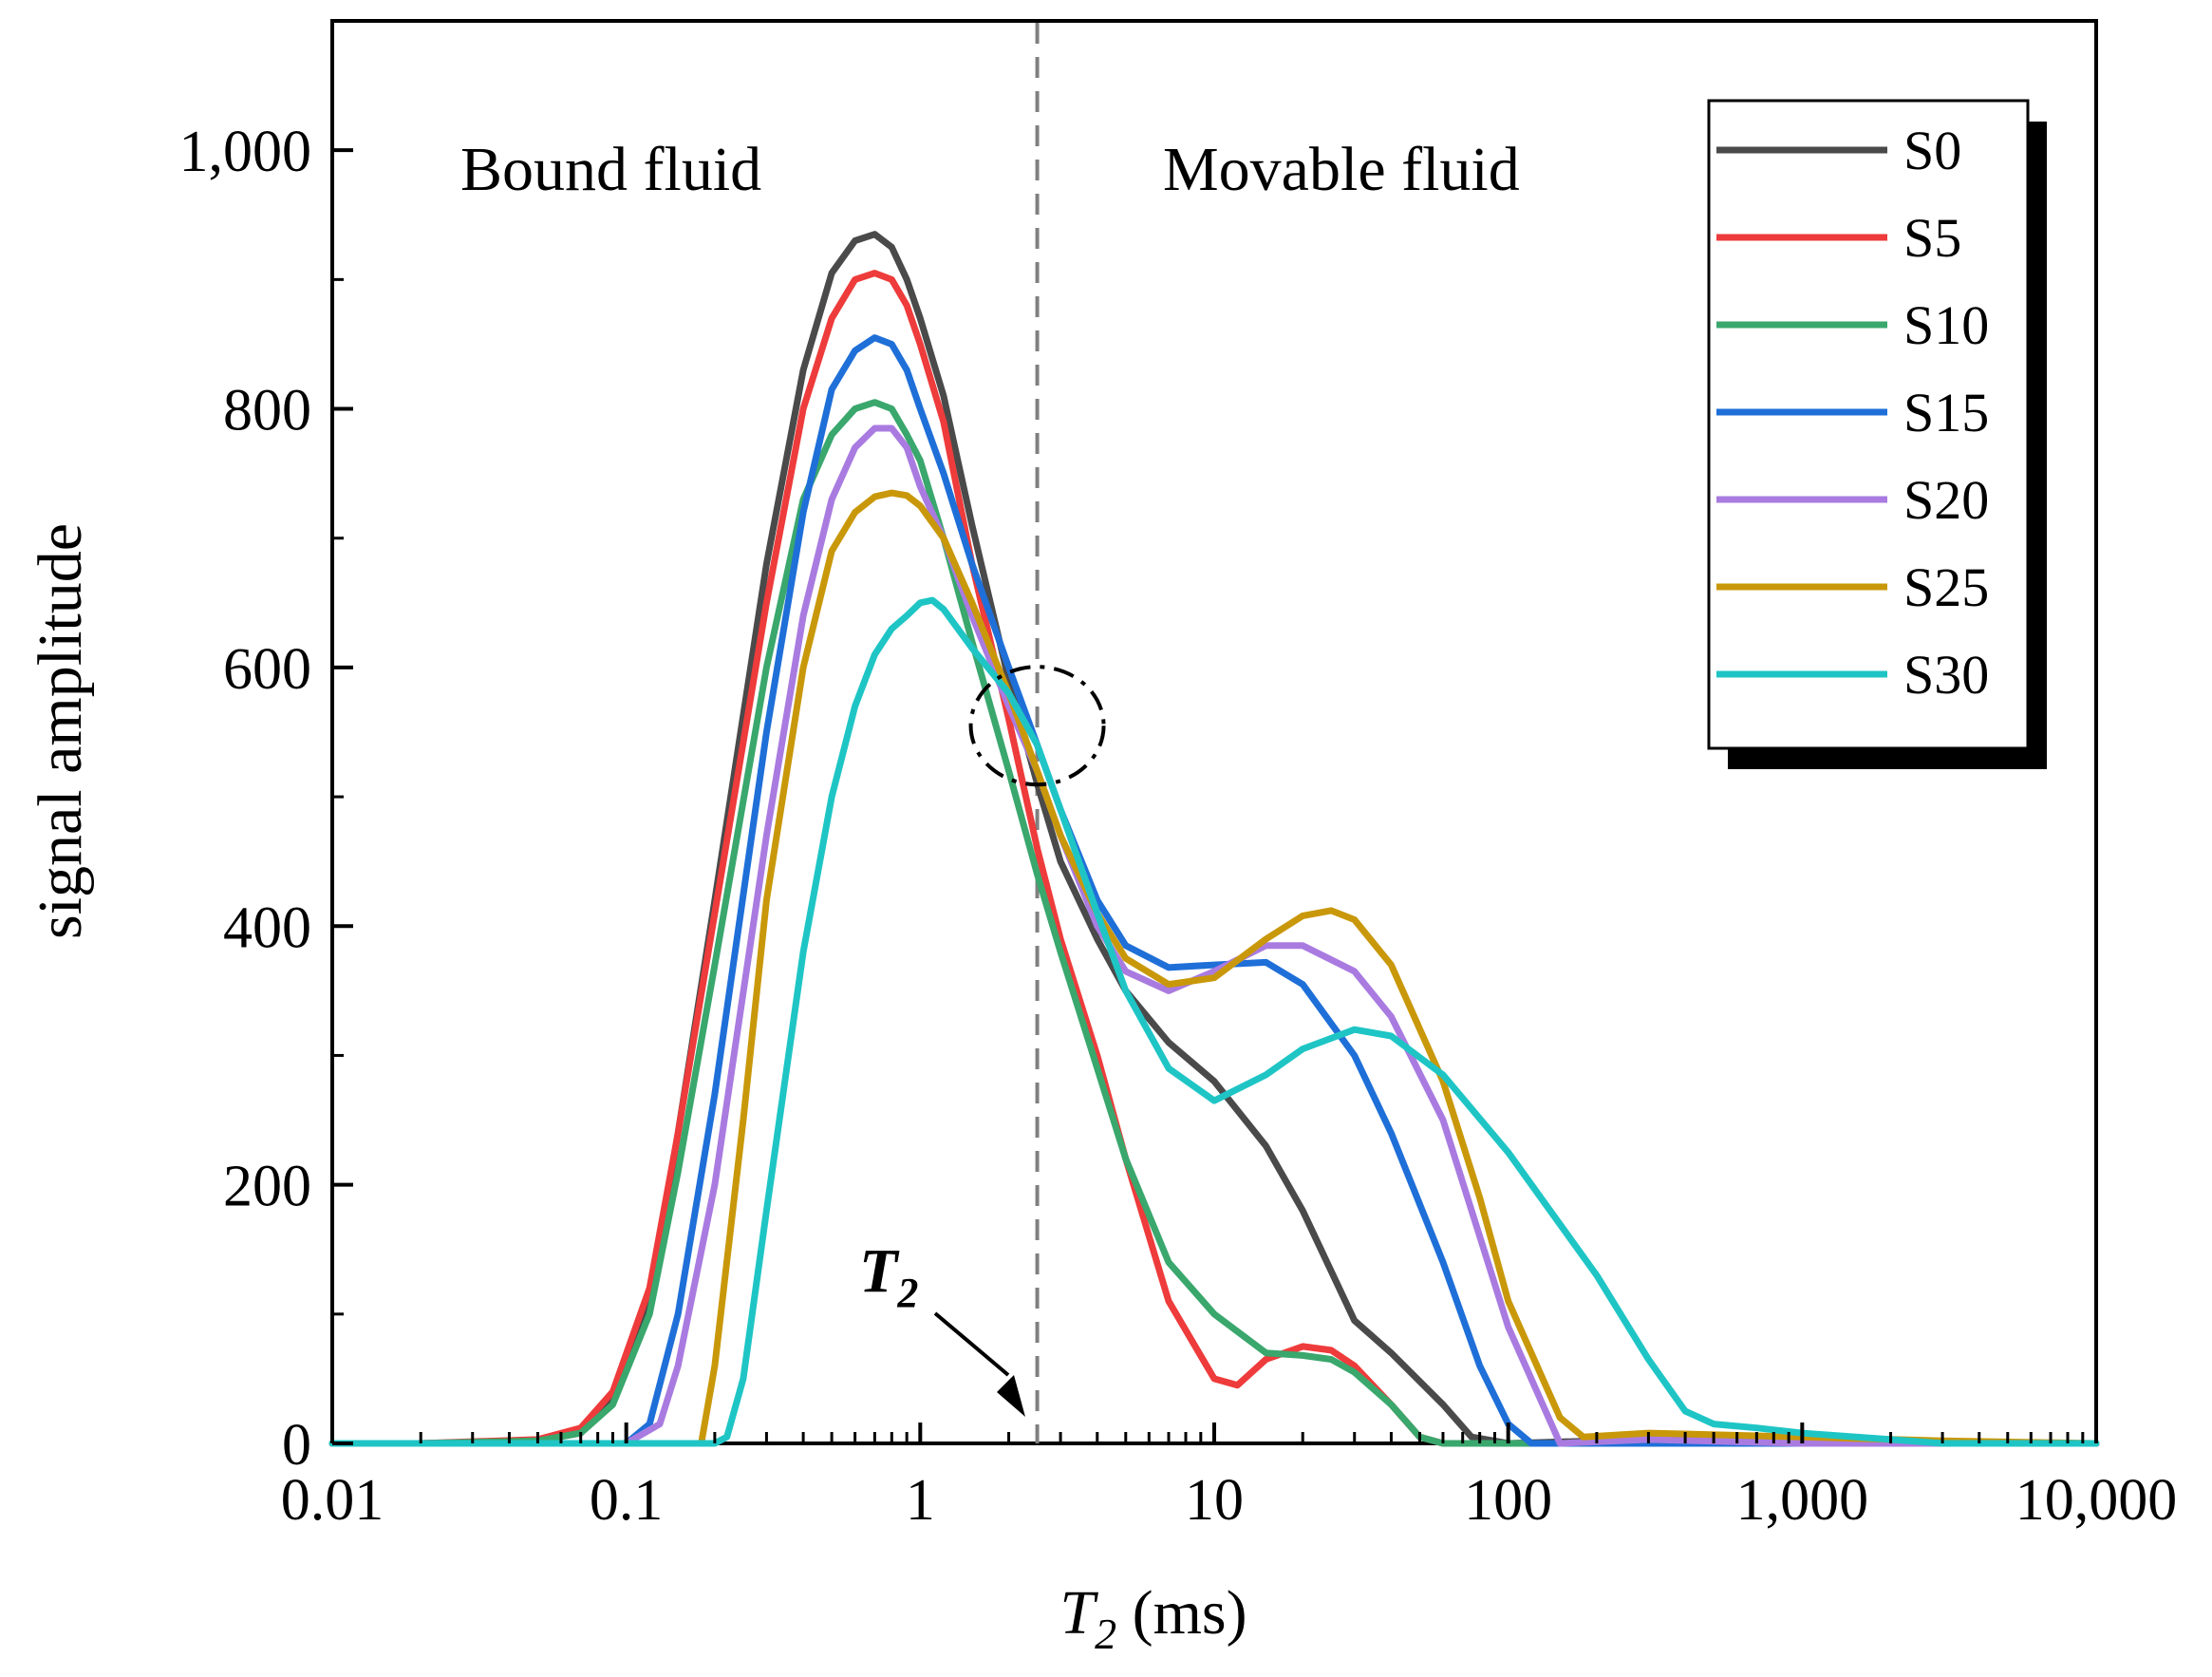 The width and height of the screenshot is (2212, 1677). I want to click on y-tick-label: 0, so click(296, 1445).